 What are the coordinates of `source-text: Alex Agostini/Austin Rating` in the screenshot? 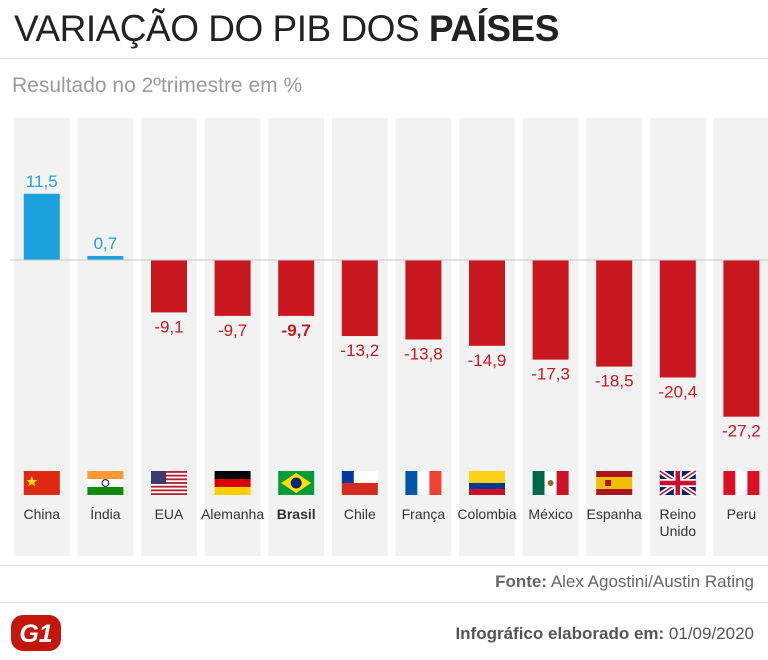 It's located at (650, 581).